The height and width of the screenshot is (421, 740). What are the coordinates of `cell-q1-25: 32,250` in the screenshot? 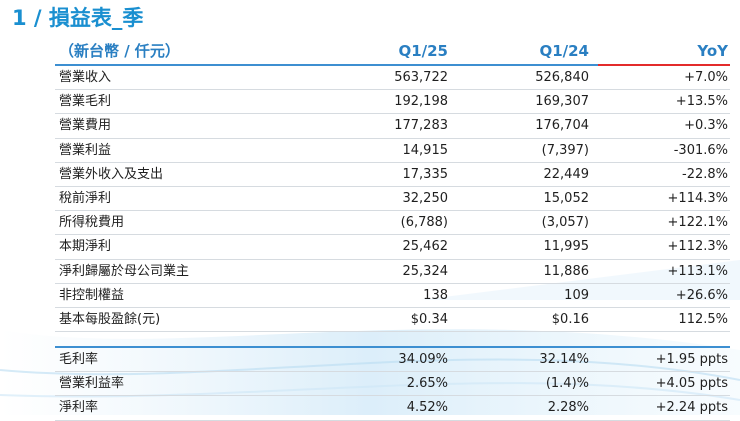 It's located at (425, 198).